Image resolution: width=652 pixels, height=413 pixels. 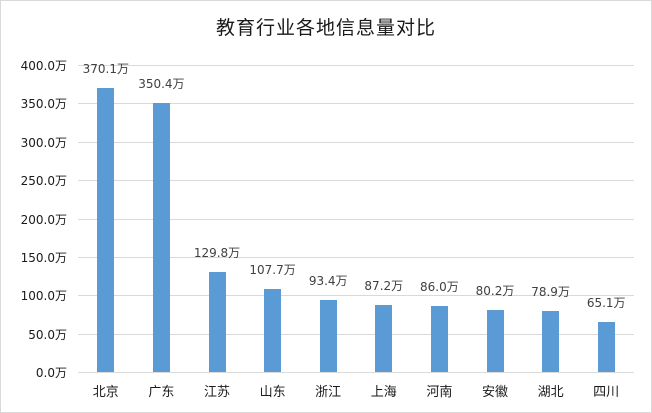 What do you see at coordinates (216, 392) in the screenshot?
I see `x-category-label: 江苏` at bounding box center [216, 392].